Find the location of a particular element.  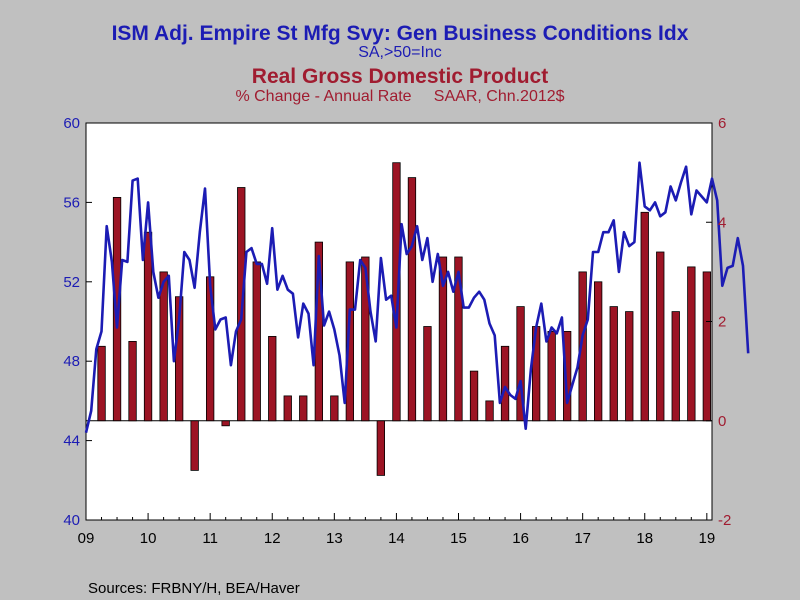

left-tick-label: 60 is located at coordinates (71, 123).